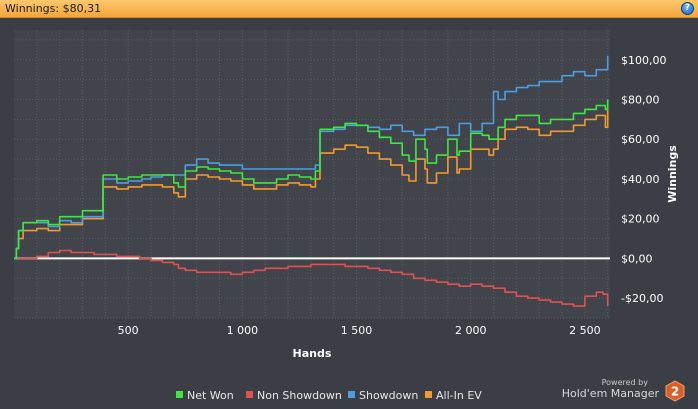 Image resolution: width=698 pixels, height=409 pixels. Describe the element at coordinates (640, 219) in the screenshot. I see `y-tick-label: $20,00` at that location.